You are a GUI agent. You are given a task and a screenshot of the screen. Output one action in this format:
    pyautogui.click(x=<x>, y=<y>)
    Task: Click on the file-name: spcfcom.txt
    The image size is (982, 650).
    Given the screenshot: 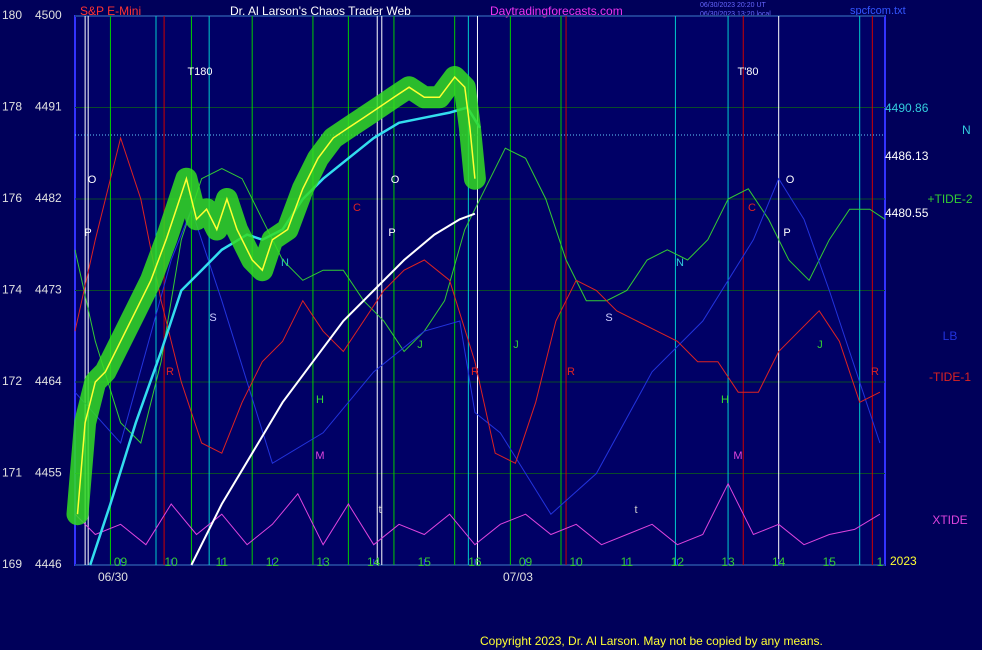 What is the action you would take?
    pyautogui.click(x=878, y=11)
    